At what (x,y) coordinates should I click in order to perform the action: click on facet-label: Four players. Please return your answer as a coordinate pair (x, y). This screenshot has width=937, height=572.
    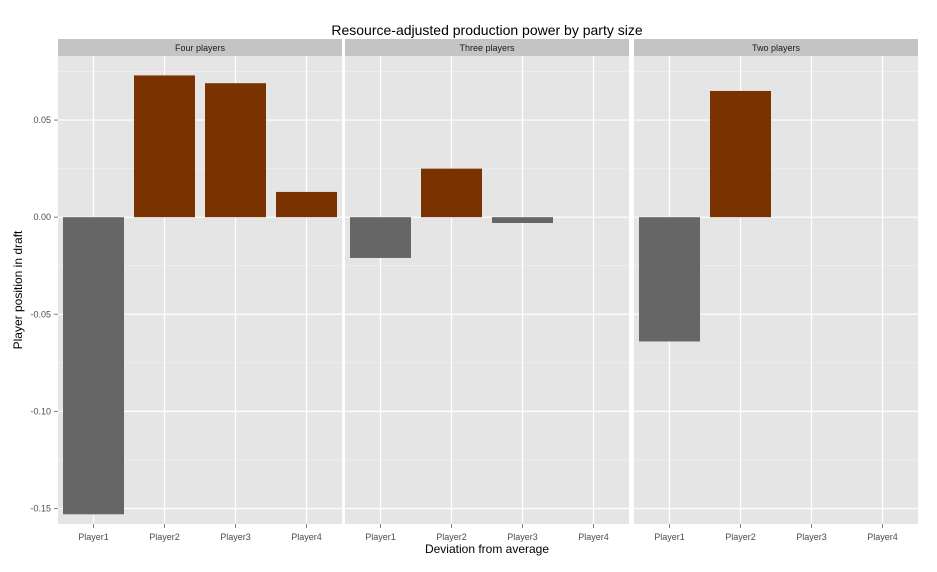
    Looking at the image, I should click on (200, 48).